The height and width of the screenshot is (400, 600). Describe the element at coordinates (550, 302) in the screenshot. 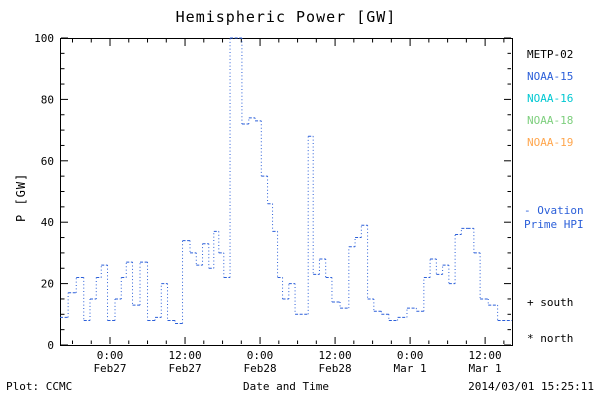

I see `south-marker-key: + south` at that location.